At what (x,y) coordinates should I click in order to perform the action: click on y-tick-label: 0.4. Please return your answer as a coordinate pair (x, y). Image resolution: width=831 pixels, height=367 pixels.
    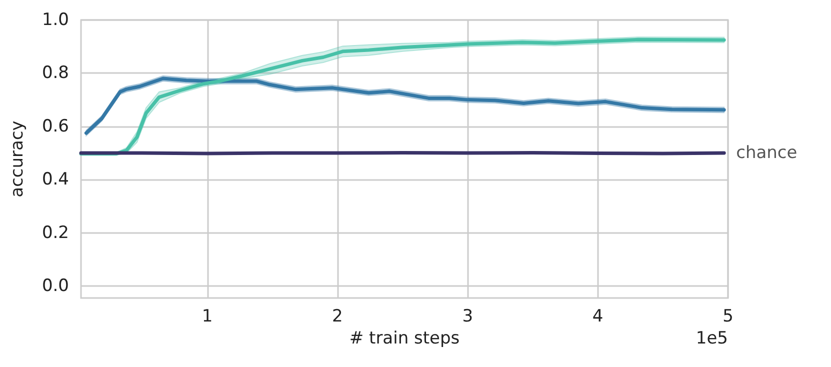
    Looking at the image, I should click on (55, 180).